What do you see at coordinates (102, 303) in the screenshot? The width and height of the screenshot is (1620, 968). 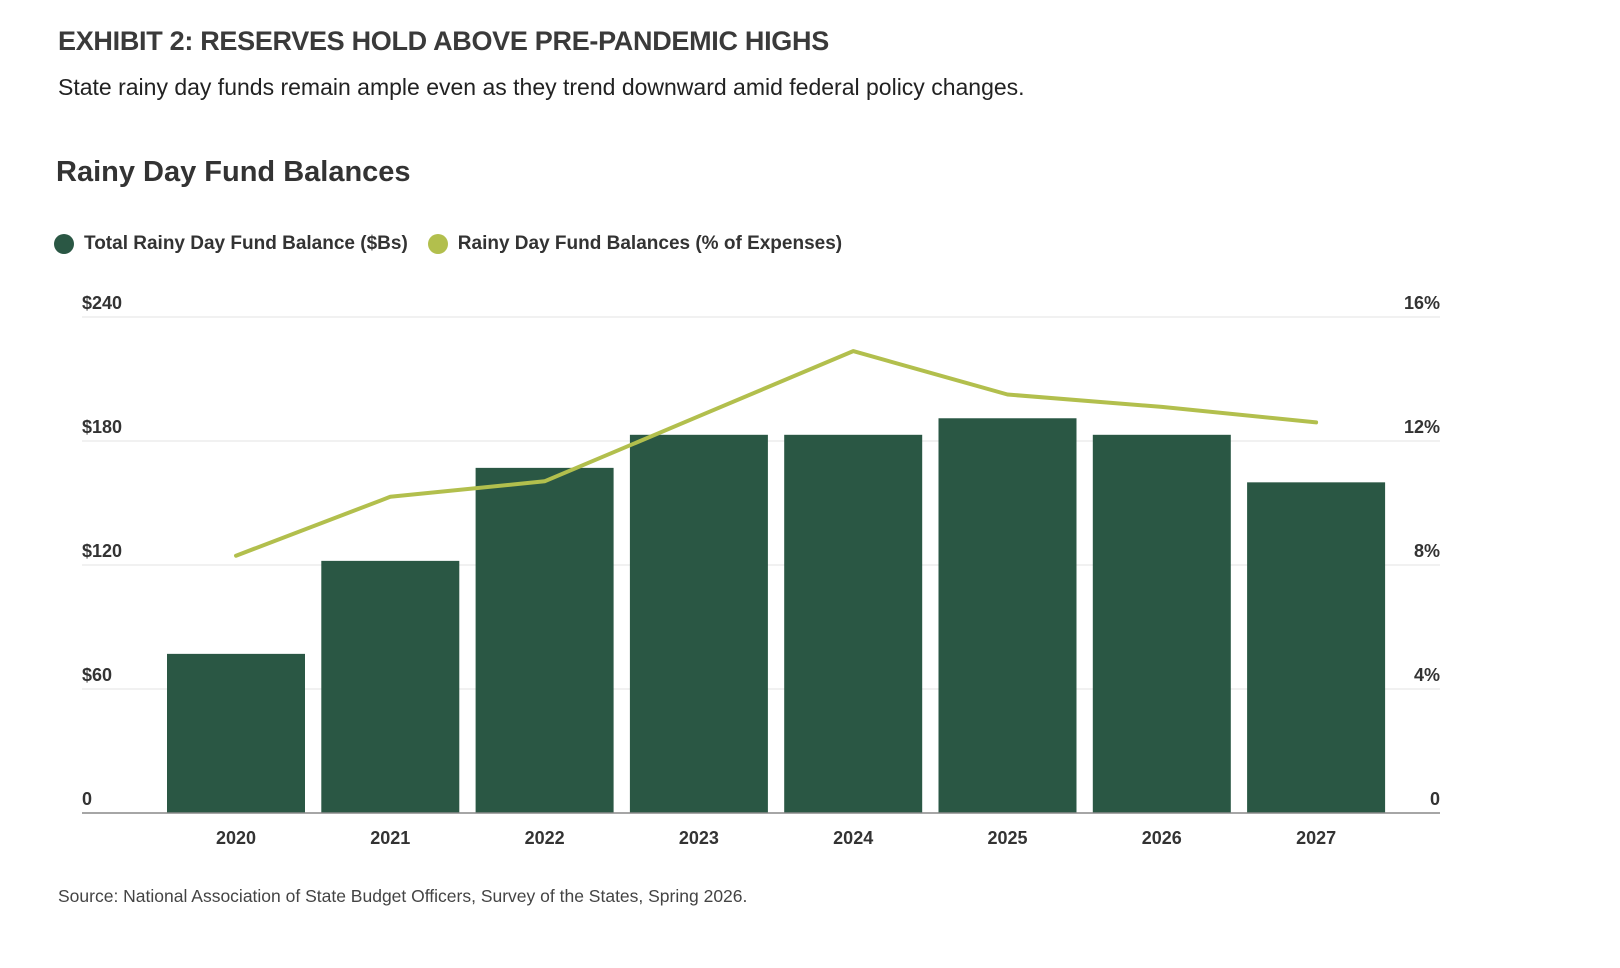 I see `y-left-tick-label: $240` at bounding box center [102, 303].